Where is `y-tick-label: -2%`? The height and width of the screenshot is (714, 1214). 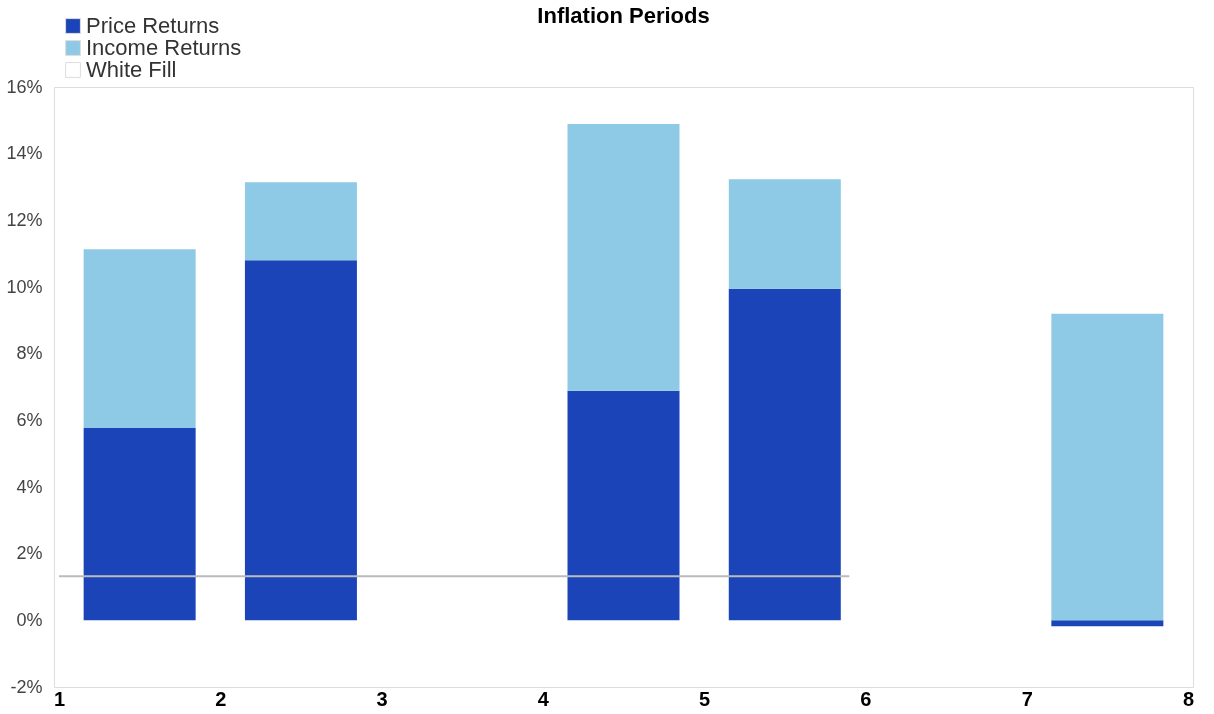 y-tick-label: -2% is located at coordinates (26, 686).